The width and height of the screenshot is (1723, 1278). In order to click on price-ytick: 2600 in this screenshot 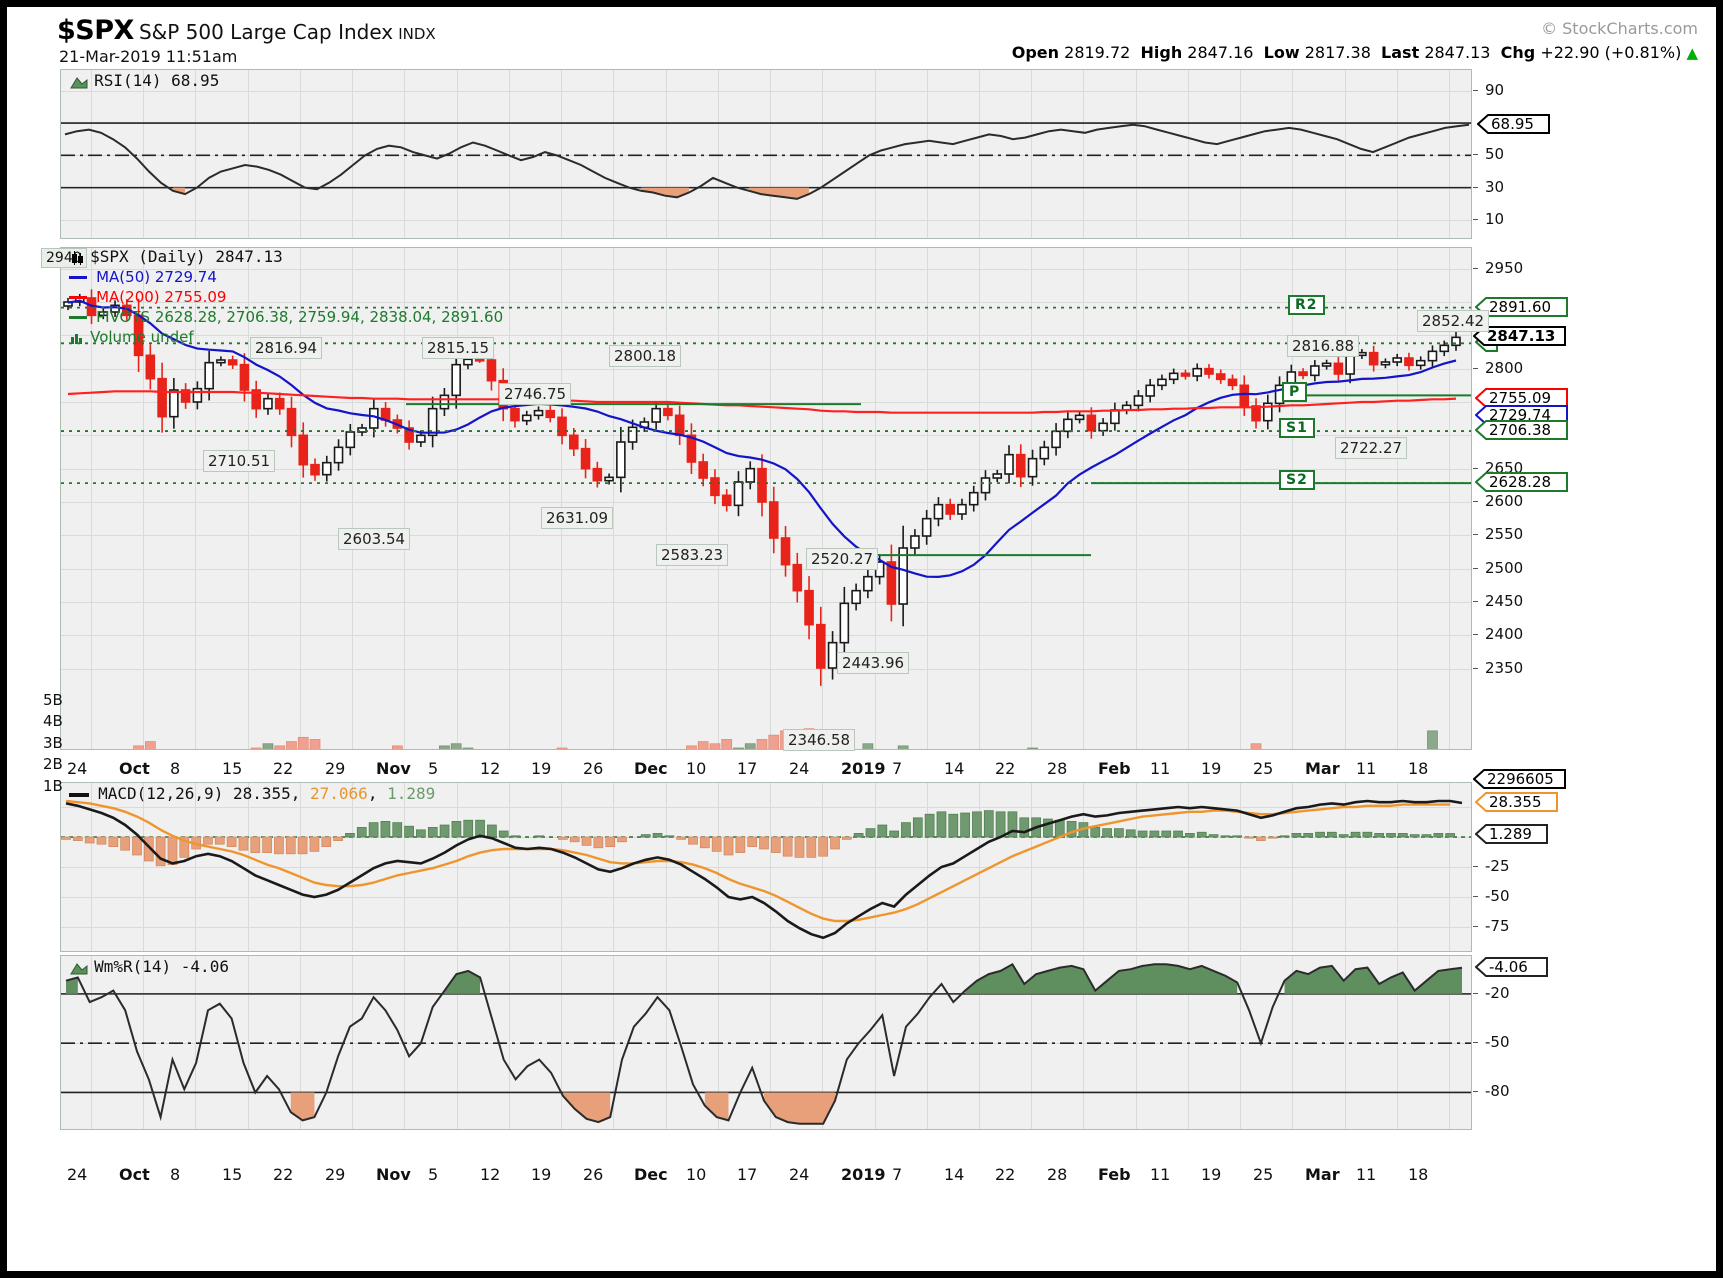, I will do `click(1504, 501)`.